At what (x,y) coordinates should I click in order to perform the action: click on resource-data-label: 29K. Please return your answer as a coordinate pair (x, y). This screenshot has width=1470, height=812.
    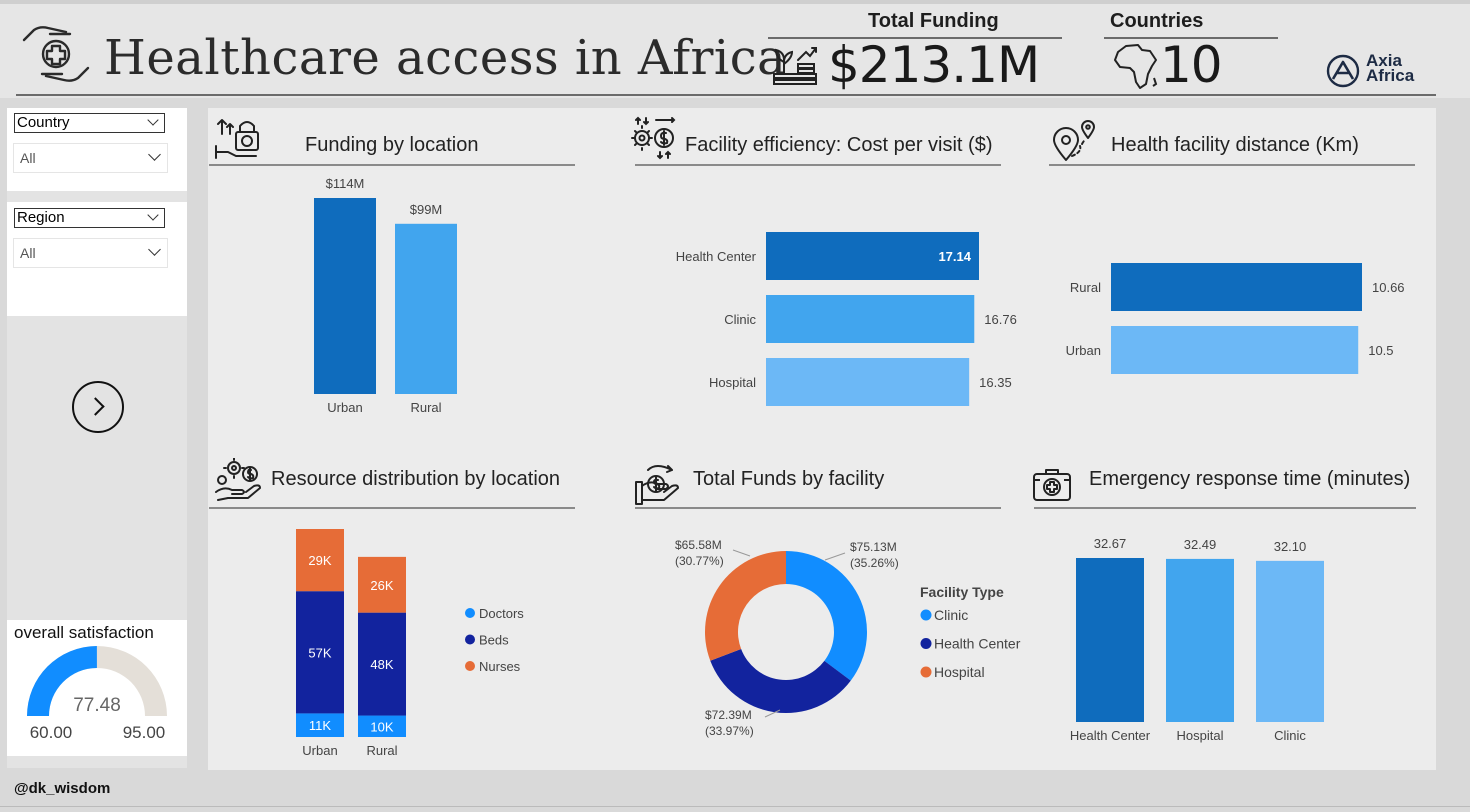
    Looking at the image, I should click on (319, 560).